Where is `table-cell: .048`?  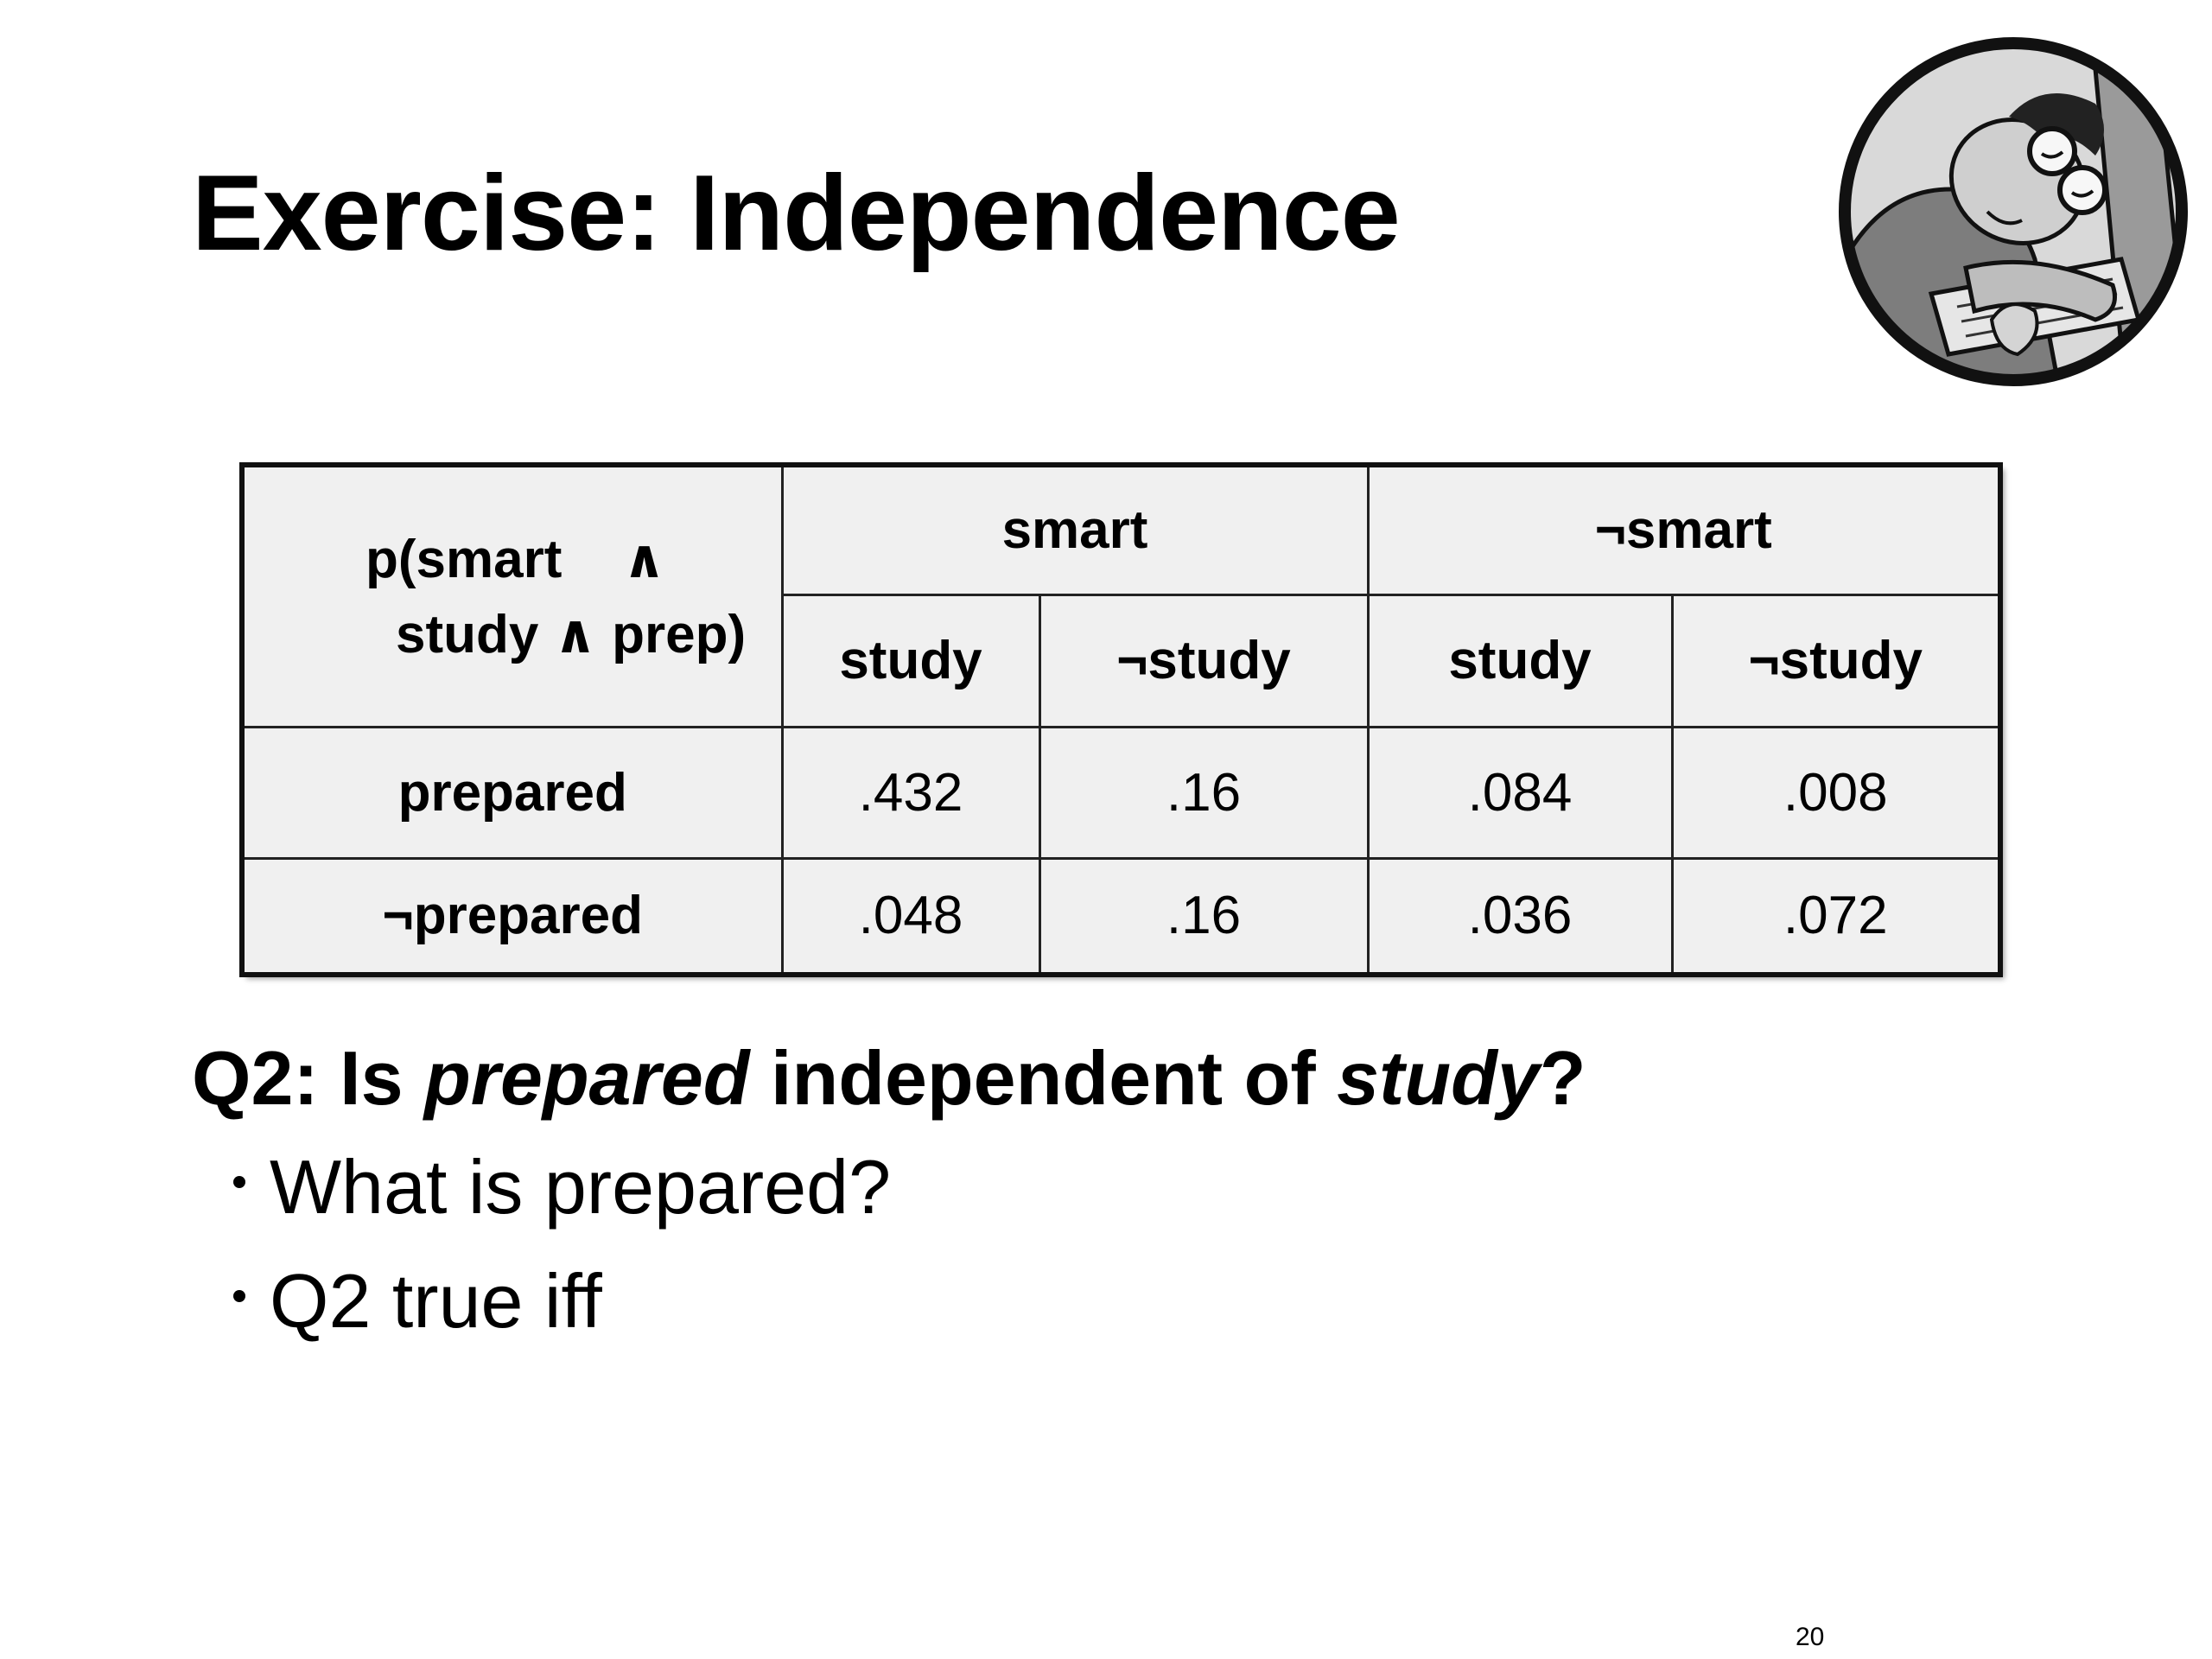 table-cell: .048 is located at coordinates (910, 916).